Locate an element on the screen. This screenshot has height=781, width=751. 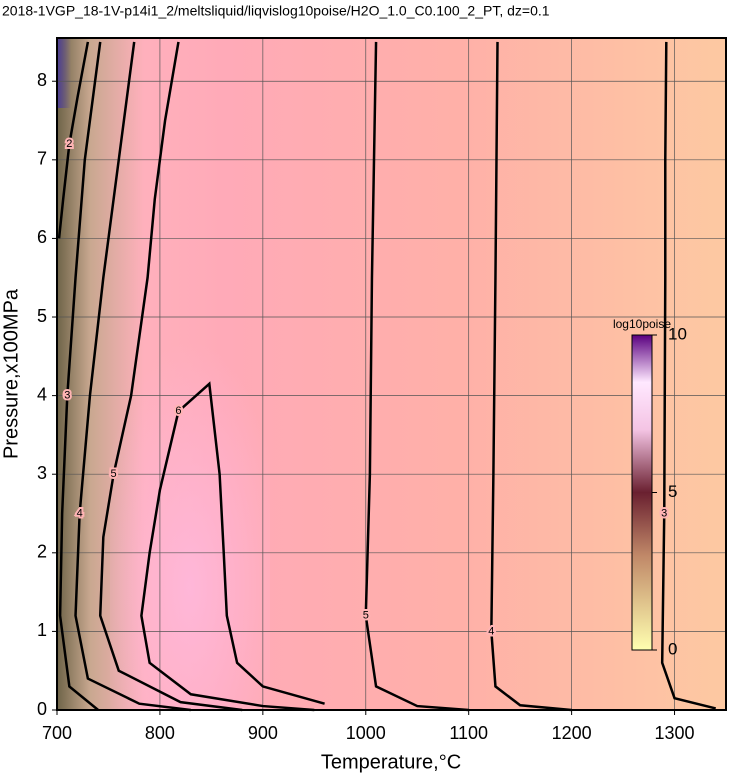
x-tick-label: 1100 is located at coordinates (468, 733).